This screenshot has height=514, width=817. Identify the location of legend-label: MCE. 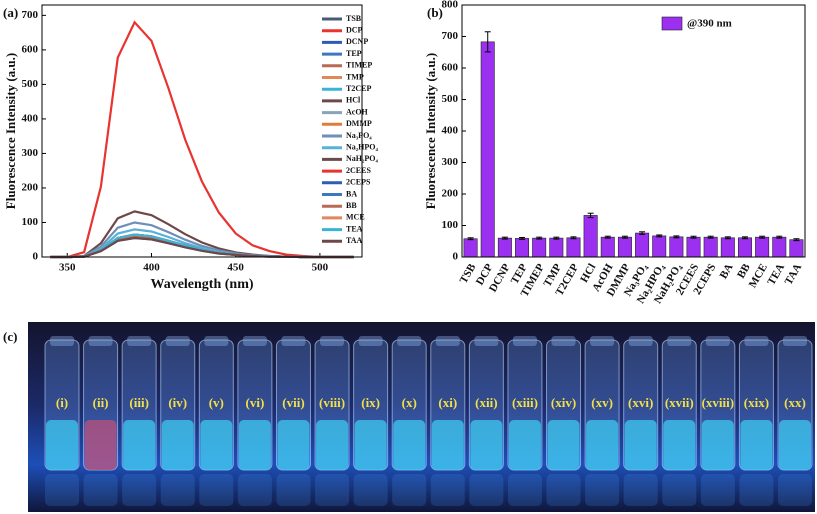
(355, 217).